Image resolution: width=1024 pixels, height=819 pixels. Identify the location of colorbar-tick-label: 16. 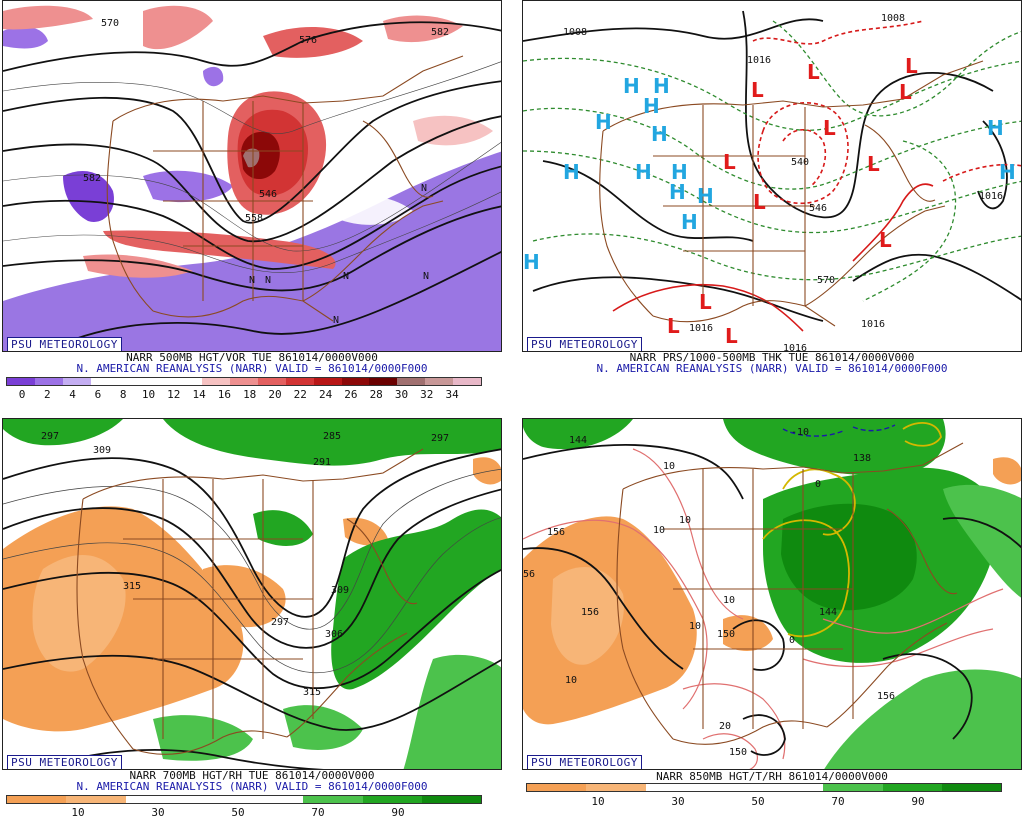
(224, 394).